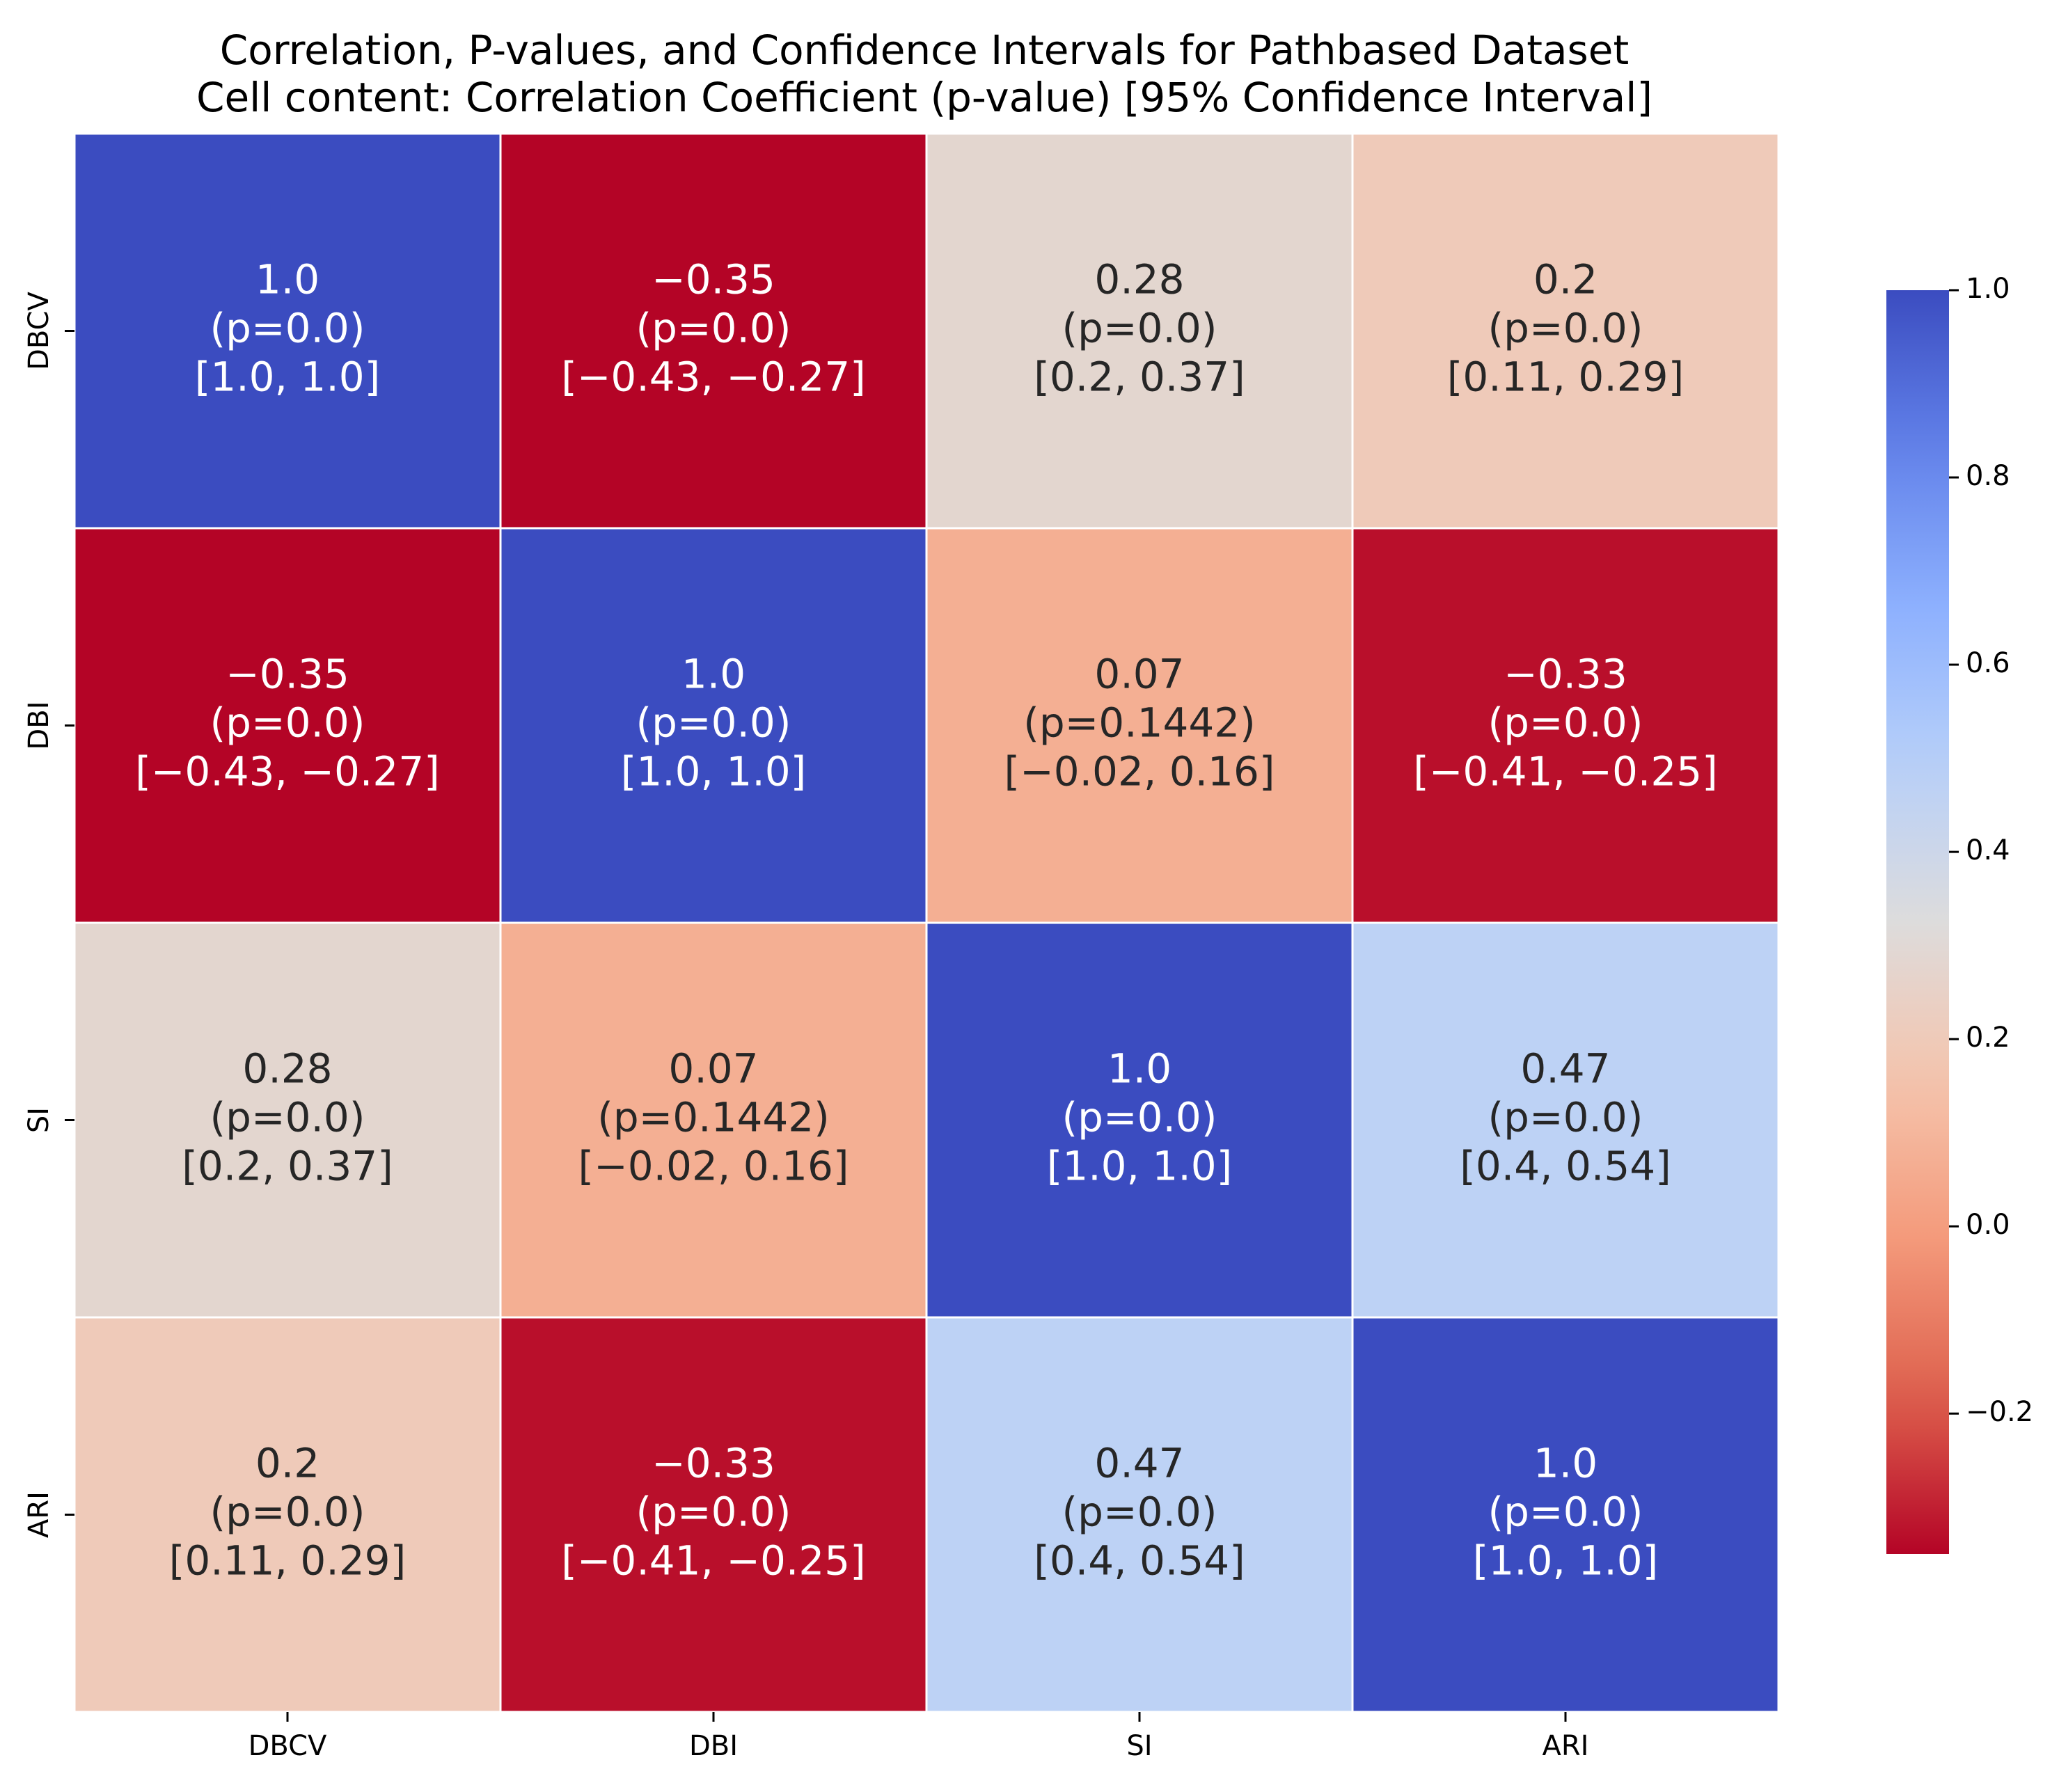 This screenshot has height=1792, width=2059. What do you see at coordinates (39, 330) in the screenshot?
I see `y-tick-label: DBCV` at bounding box center [39, 330].